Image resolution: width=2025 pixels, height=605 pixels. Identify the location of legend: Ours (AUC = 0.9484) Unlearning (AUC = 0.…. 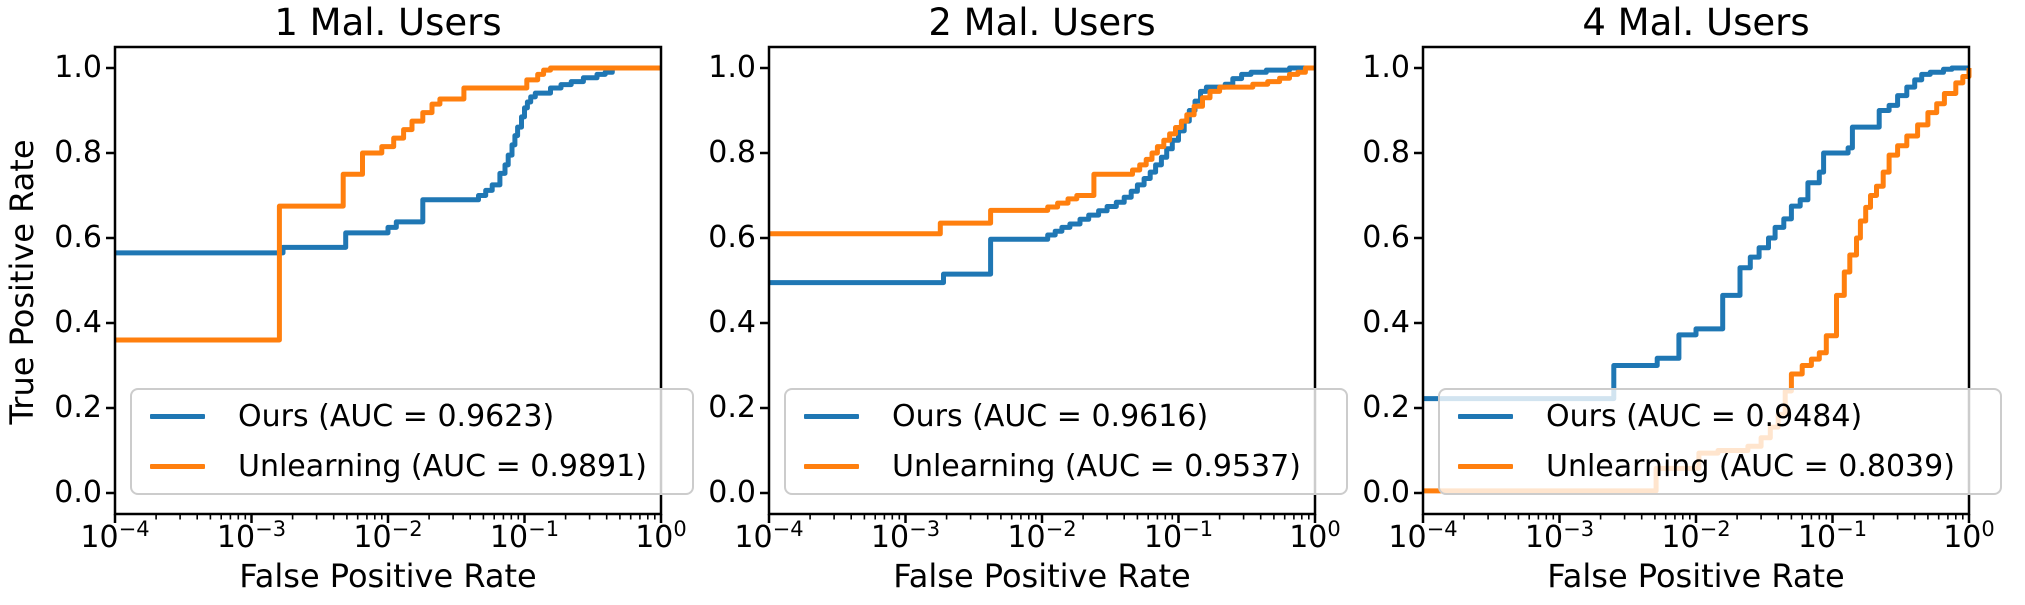
(1720, 441).